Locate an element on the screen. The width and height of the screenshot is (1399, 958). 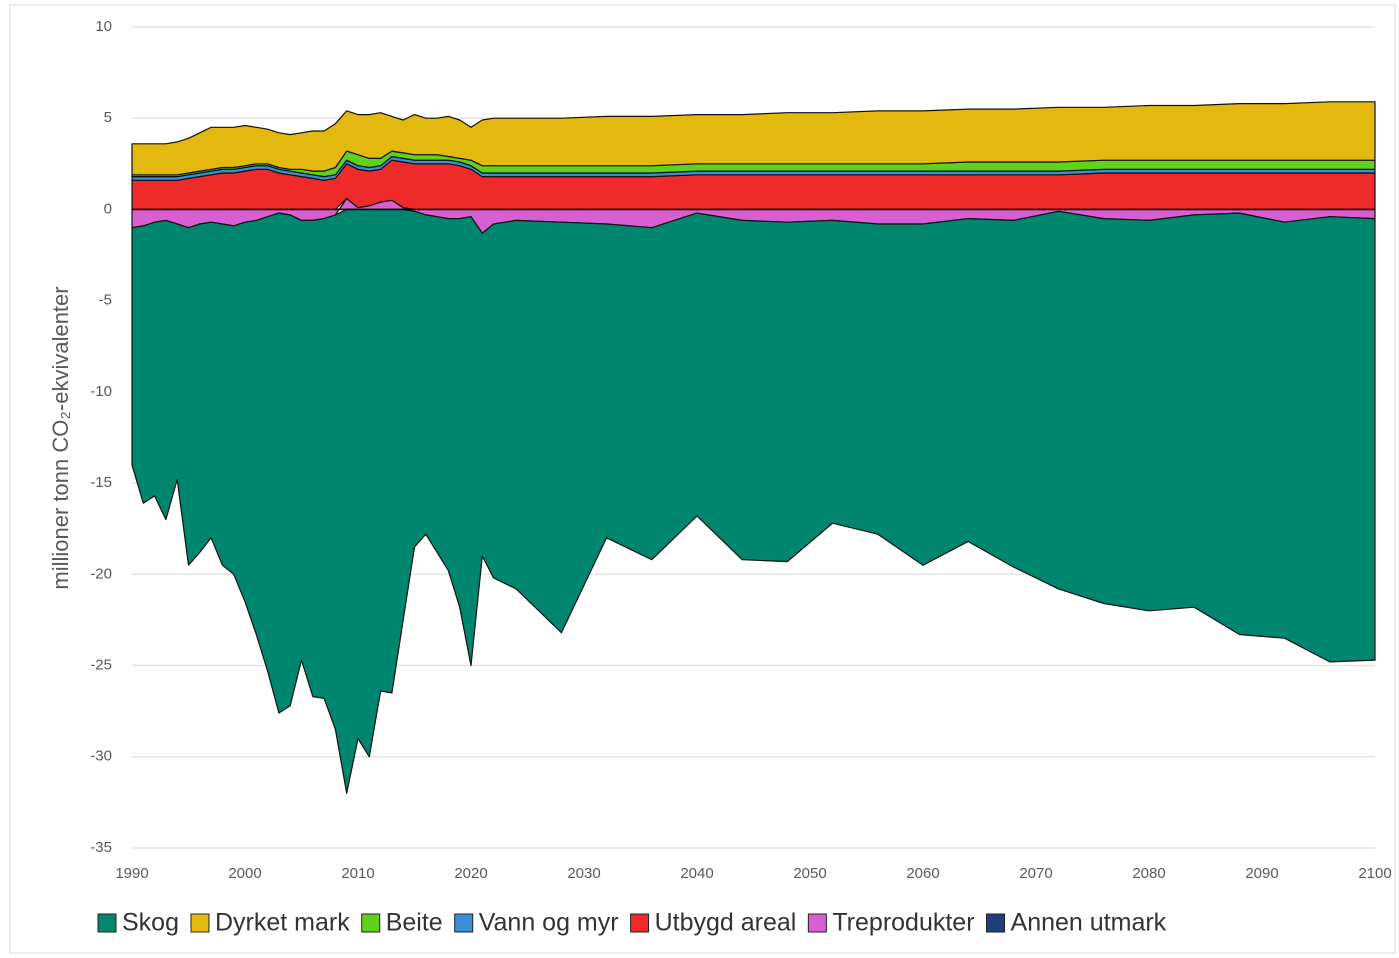
legend-label: Vann og myr is located at coordinates (549, 923).